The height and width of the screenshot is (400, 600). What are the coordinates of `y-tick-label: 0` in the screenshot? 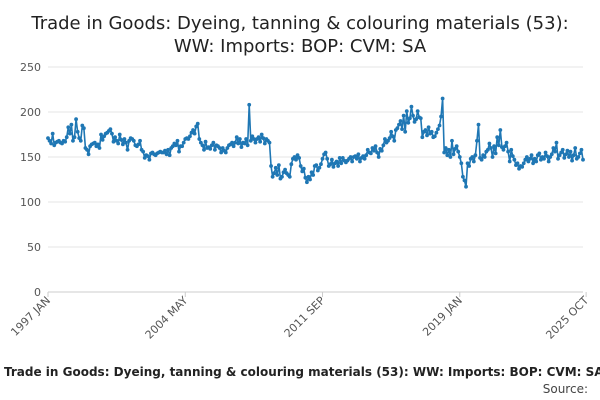 It's located at (37, 292).